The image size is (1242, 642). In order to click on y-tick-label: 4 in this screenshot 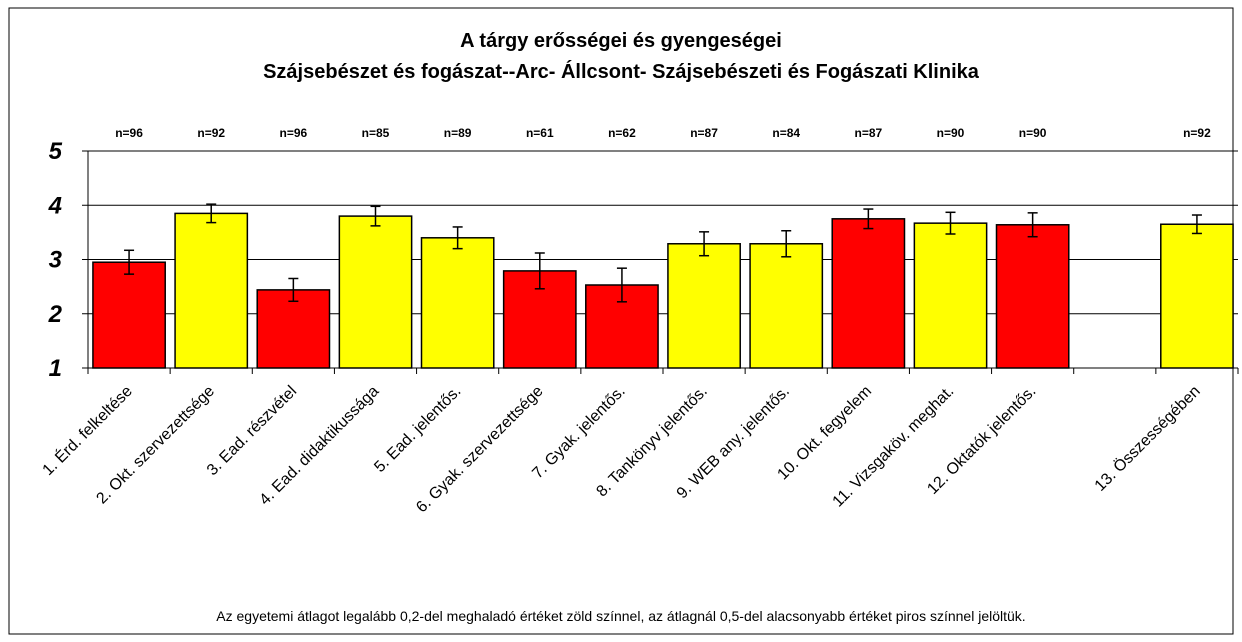, I will do `click(55, 205)`.